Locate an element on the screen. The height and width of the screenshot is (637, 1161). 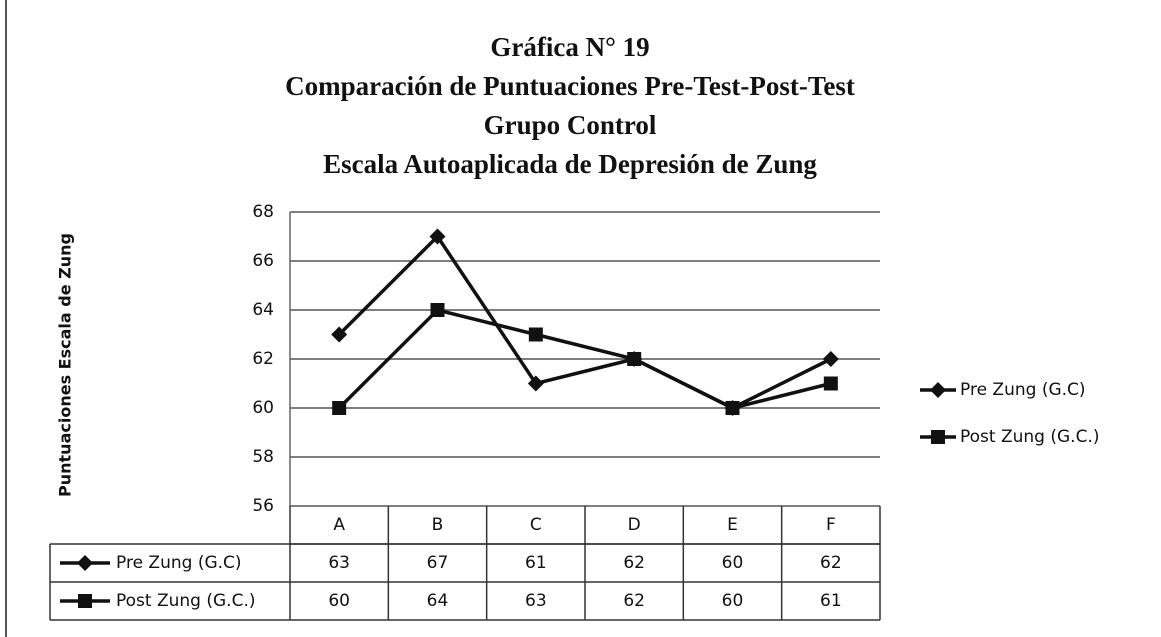
y-tick-label: 66 is located at coordinates (263, 261).